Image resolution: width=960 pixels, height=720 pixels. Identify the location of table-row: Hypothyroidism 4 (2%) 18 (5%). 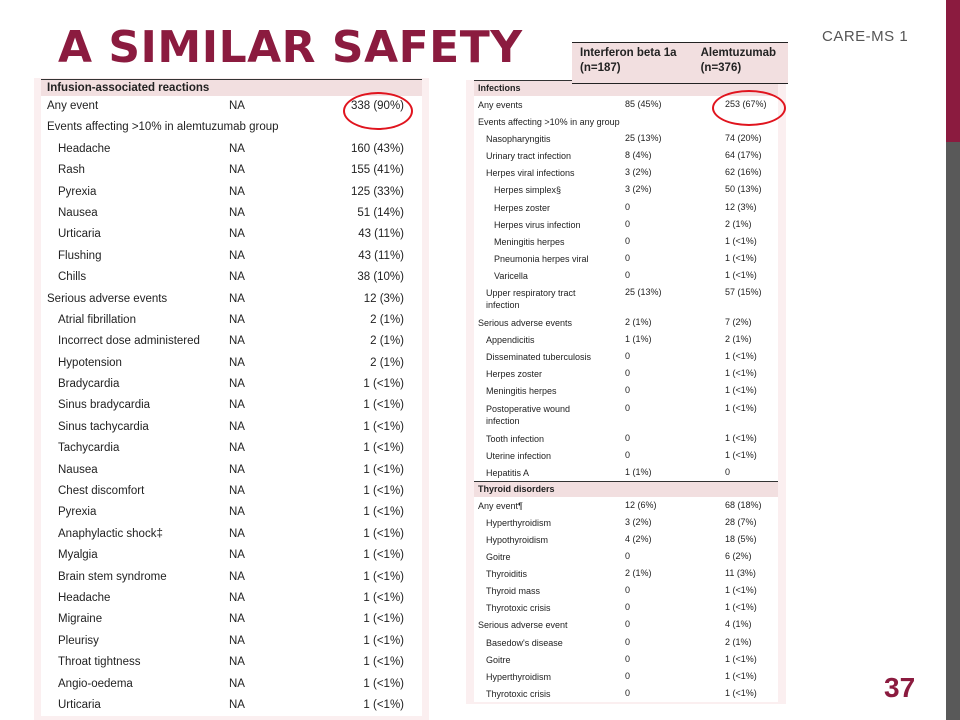
(626, 539).